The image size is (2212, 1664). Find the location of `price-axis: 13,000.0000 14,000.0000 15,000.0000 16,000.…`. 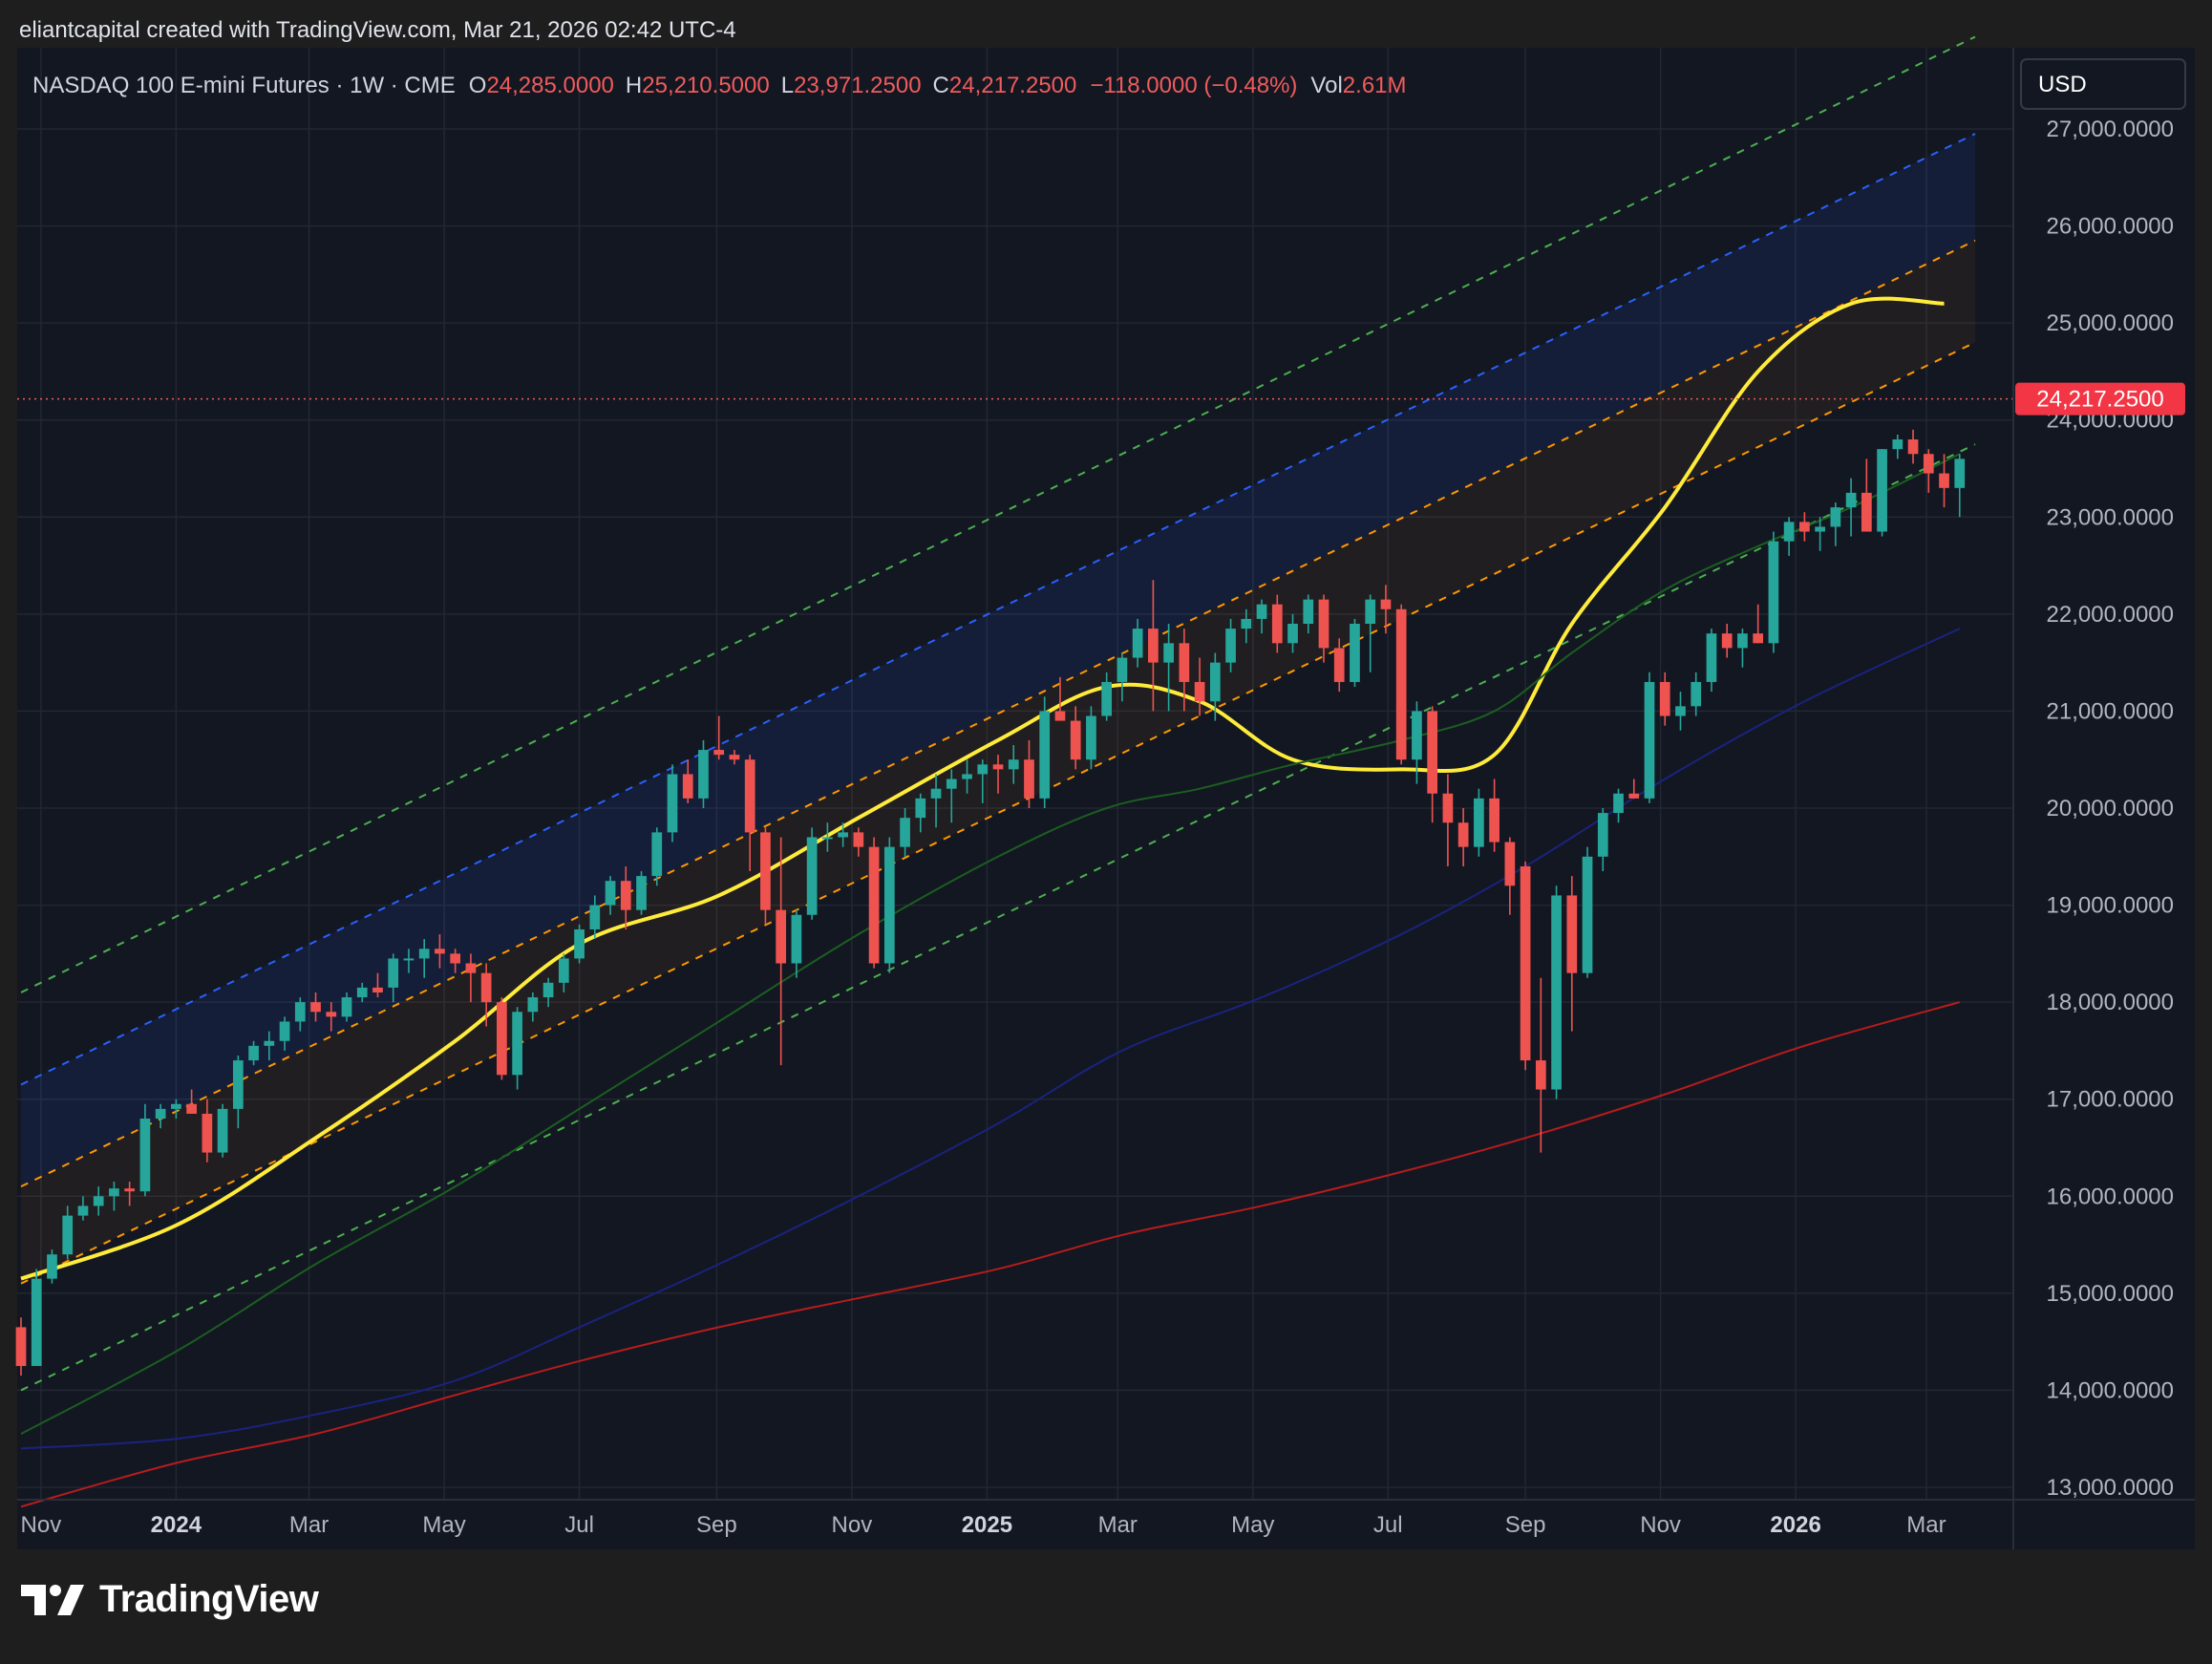

price-axis: 13,000.0000 14,000.0000 15,000.0000 16,000.… is located at coordinates (2110, 809).